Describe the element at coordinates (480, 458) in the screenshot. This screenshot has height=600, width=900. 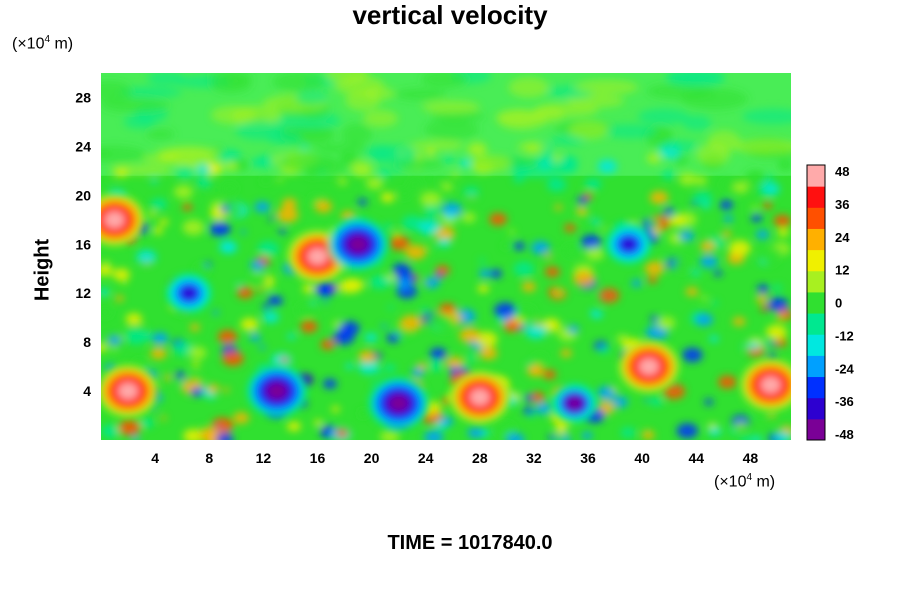
I see `x-tick-label: 28` at that location.